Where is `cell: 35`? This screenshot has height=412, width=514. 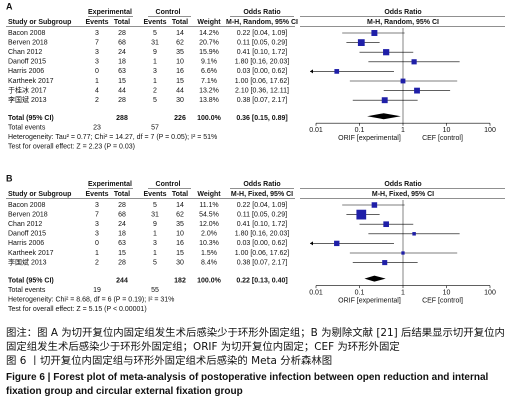
cell: 35 is located at coordinates (180, 52).